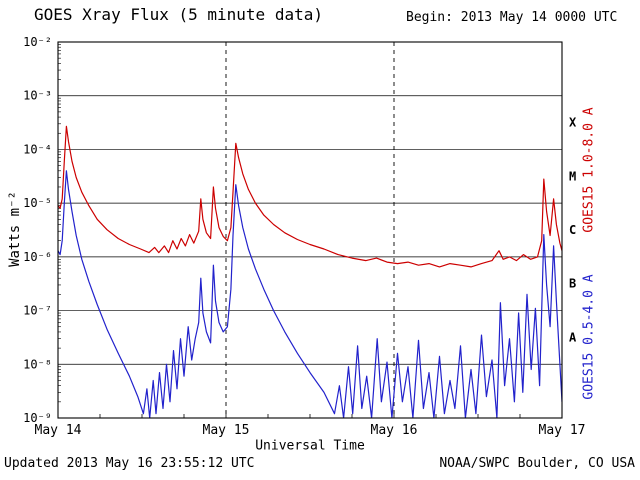 This screenshot has height=480, width=640. What do you see at coordinates (394, 430) in the screenshot?
I see `x-tick-label: May 16` at bounding box center [394, 430].